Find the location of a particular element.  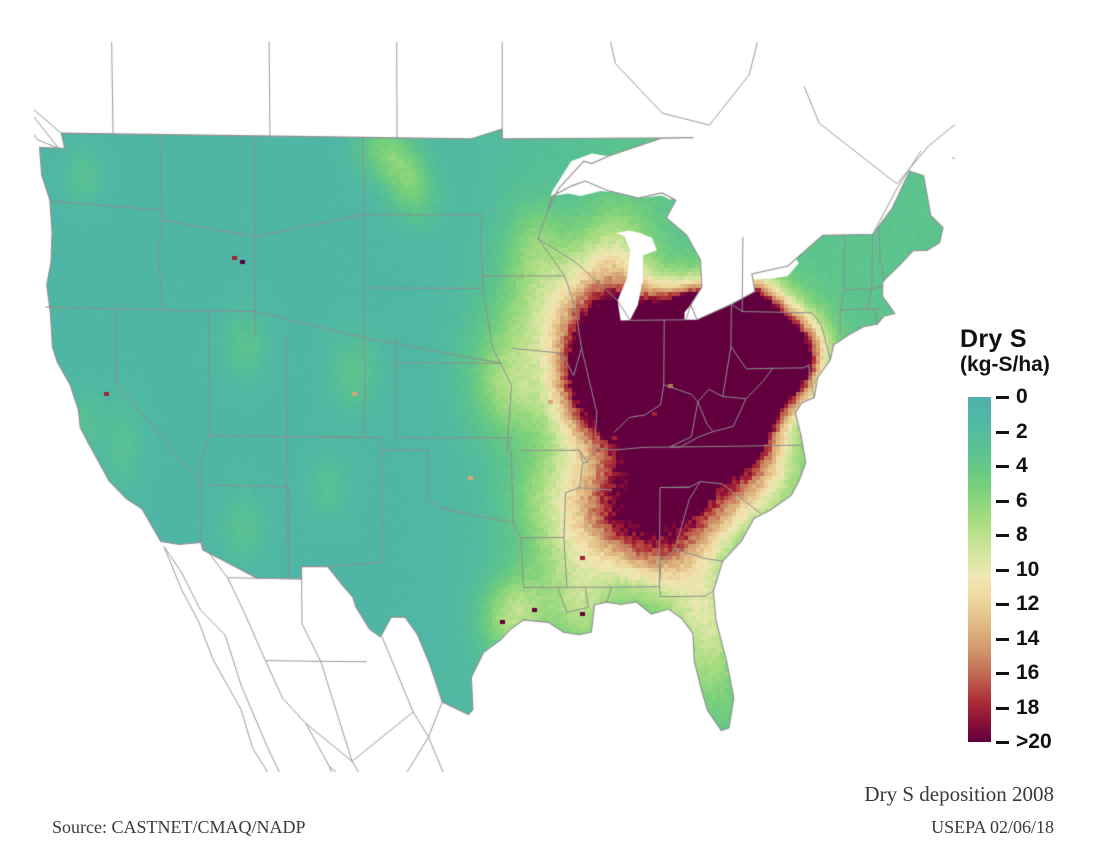

colorbar-tick-label: 2 is located at coordinates (1022, 431).